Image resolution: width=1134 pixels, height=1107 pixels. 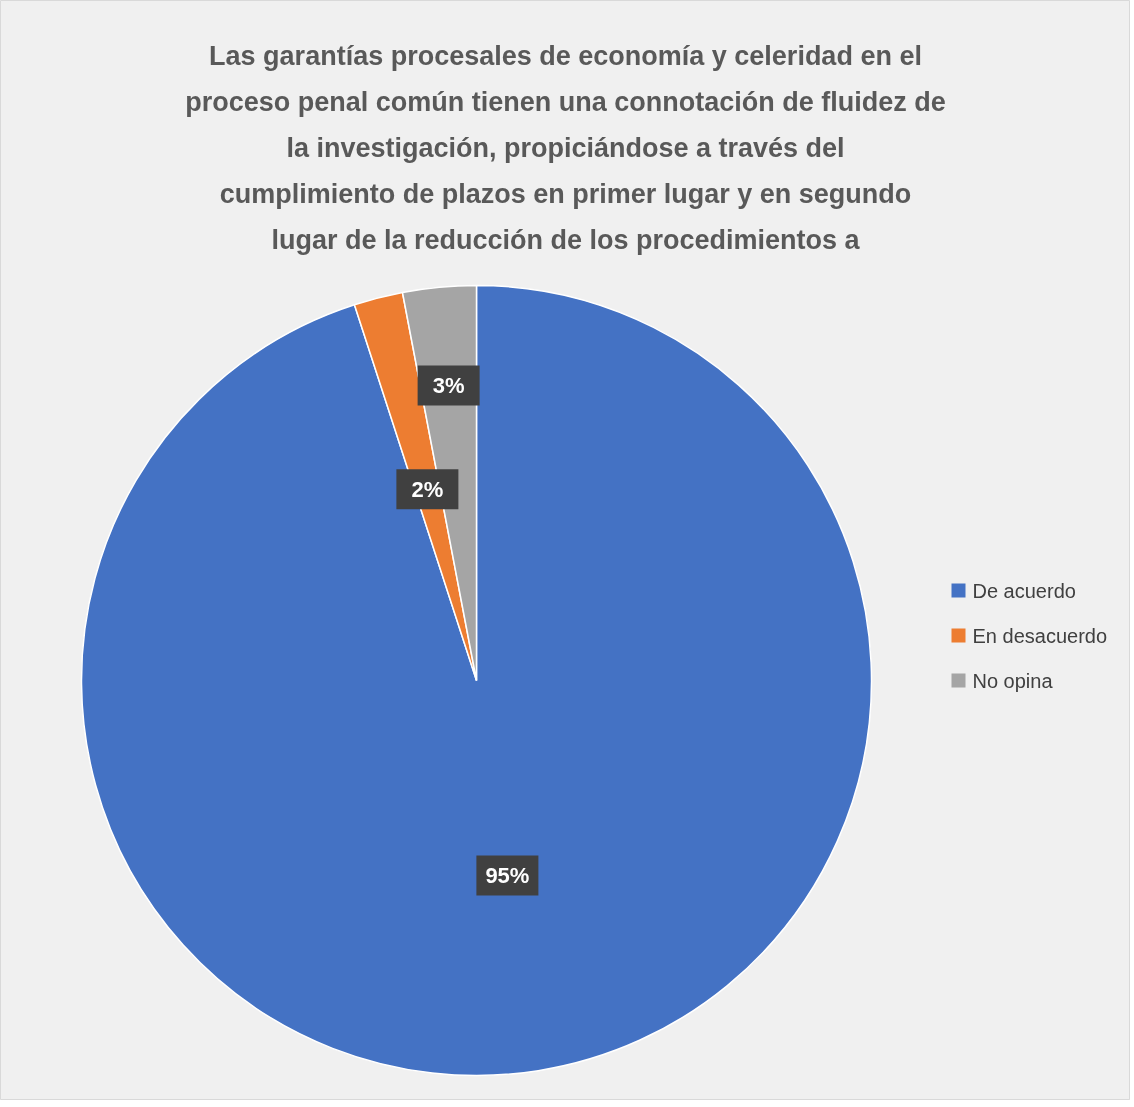 I want to click on legend-label: De acuerdo, so click(x=1024, y=590).